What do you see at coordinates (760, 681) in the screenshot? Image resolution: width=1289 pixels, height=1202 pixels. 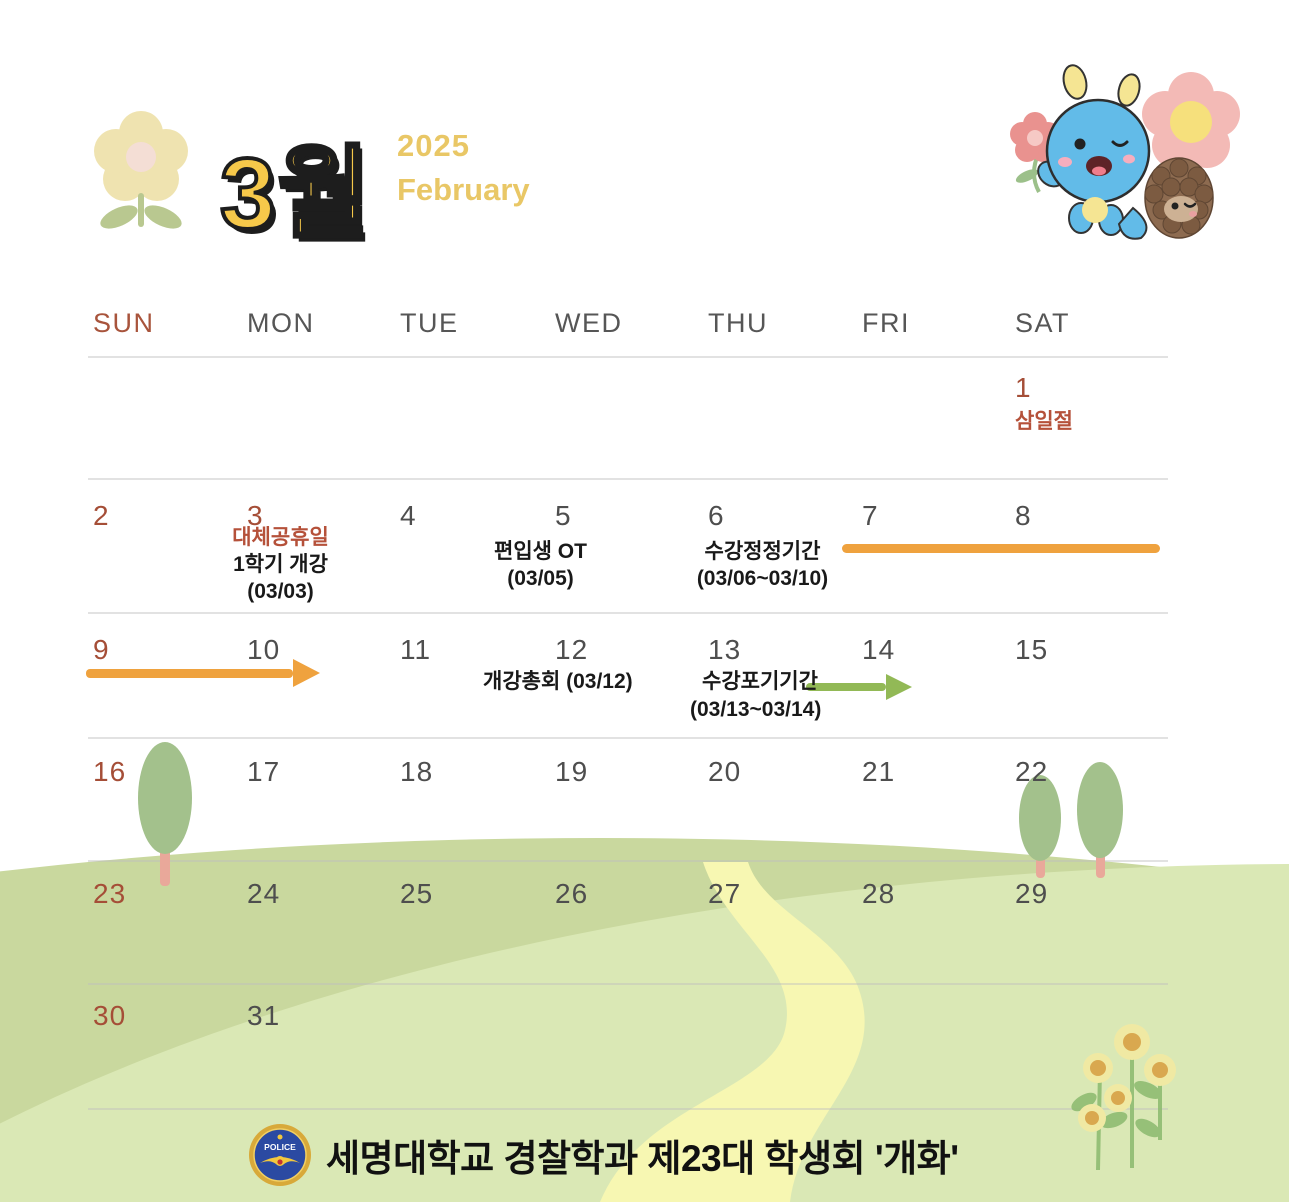 I see `event-course-drop-period: 수강포기기간` at bounding box center [760, 681].